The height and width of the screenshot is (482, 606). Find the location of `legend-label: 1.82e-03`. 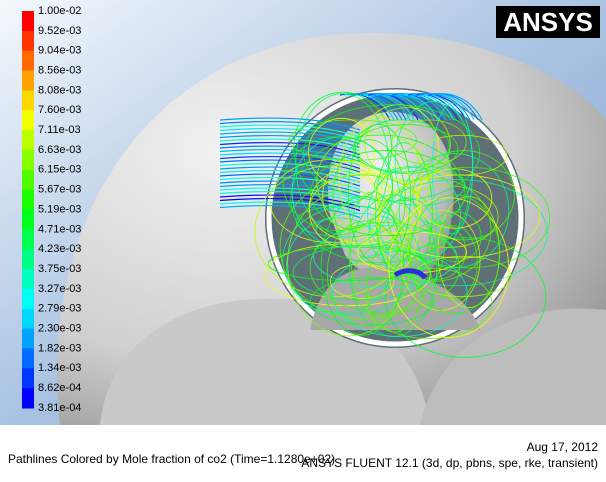

legend-label: 1.82e-03 is located at coordinates (59, 348).